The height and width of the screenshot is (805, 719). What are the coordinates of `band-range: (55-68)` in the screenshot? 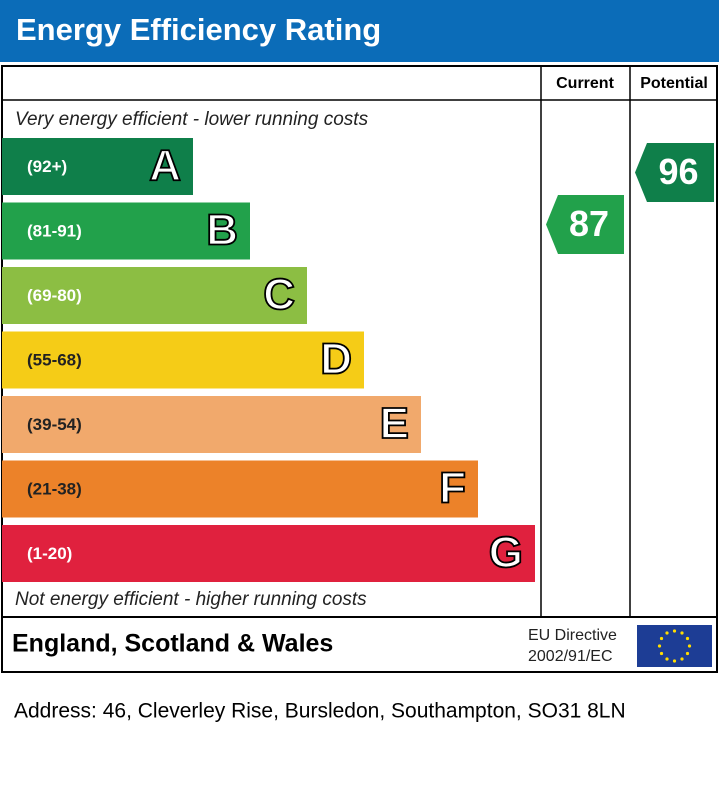 It's located at (54, 359).